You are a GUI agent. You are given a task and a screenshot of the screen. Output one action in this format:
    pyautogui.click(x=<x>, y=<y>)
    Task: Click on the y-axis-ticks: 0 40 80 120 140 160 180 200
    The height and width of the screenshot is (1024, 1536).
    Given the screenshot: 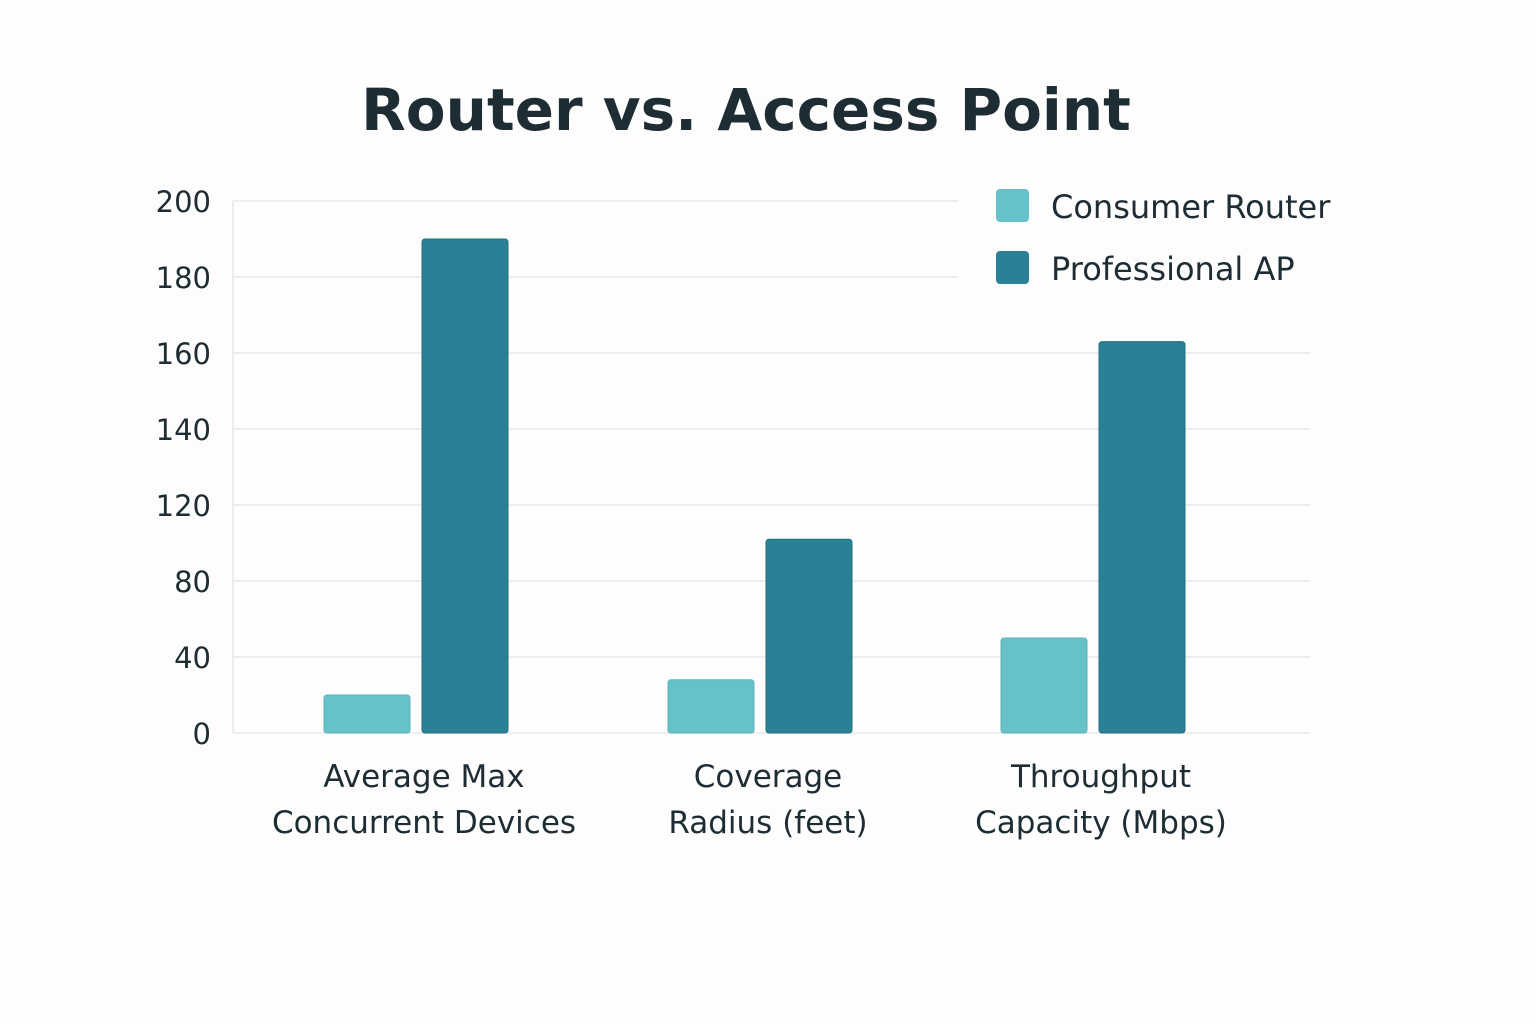 What is the action you would take?
    pyautogui.click(x=183, y=468)
    